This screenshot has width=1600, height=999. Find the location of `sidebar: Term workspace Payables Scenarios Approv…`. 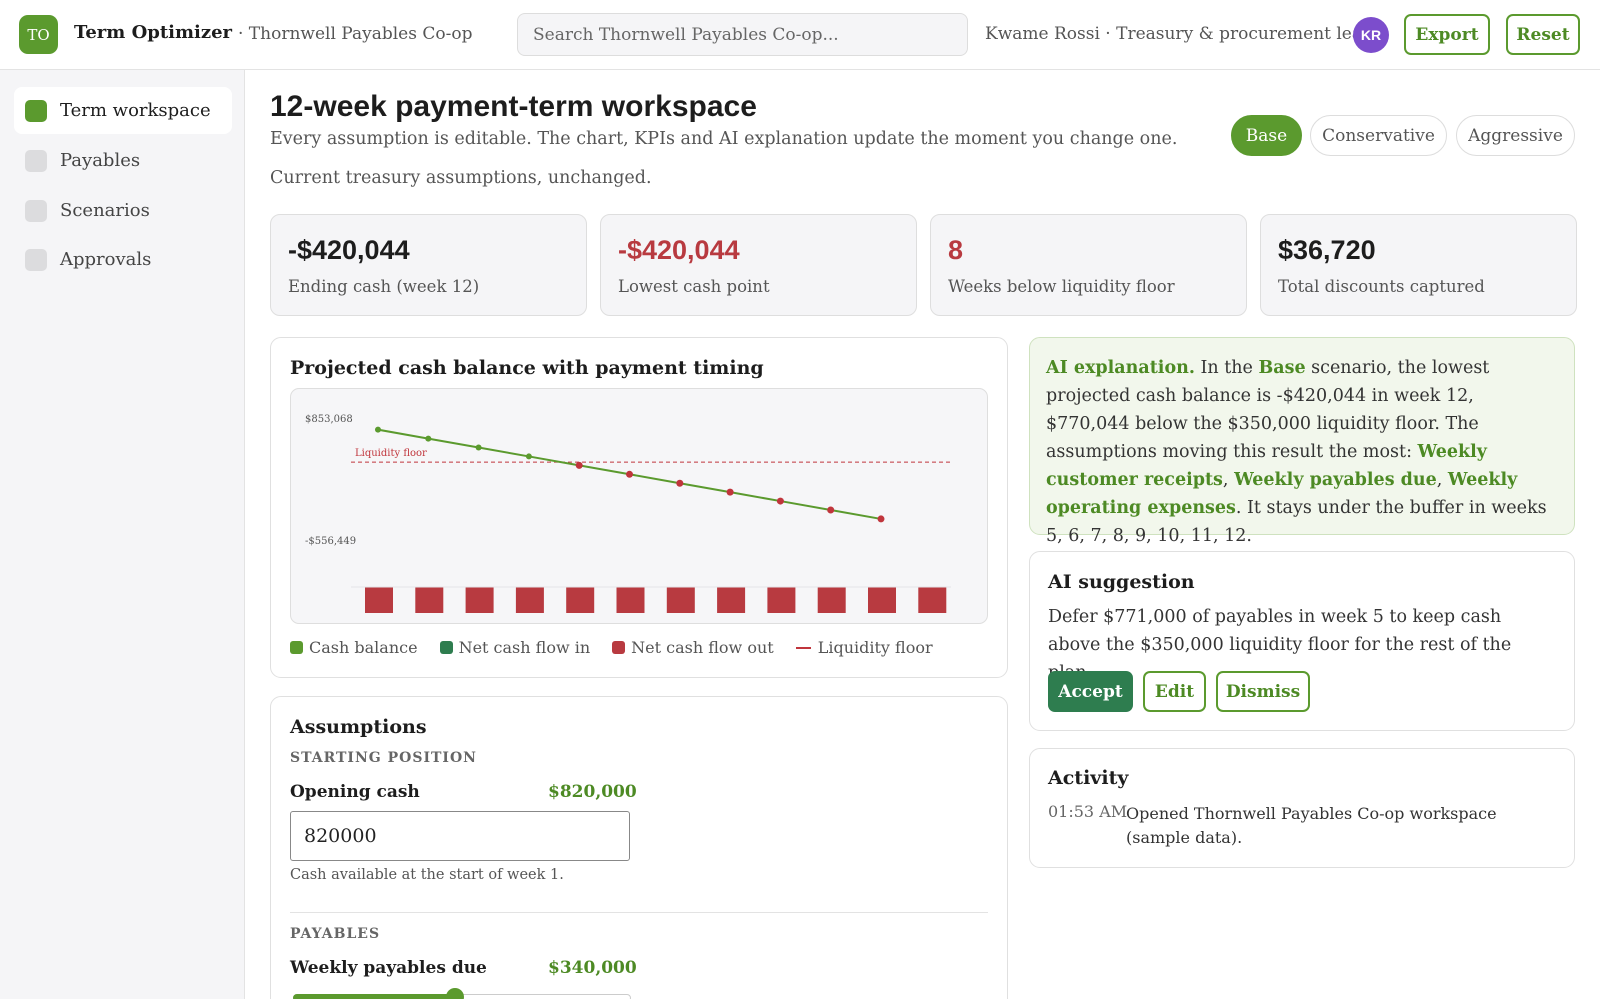

sidebar: Term workspace Payables Scenarios Approv… is located at coordinates (122, 534).